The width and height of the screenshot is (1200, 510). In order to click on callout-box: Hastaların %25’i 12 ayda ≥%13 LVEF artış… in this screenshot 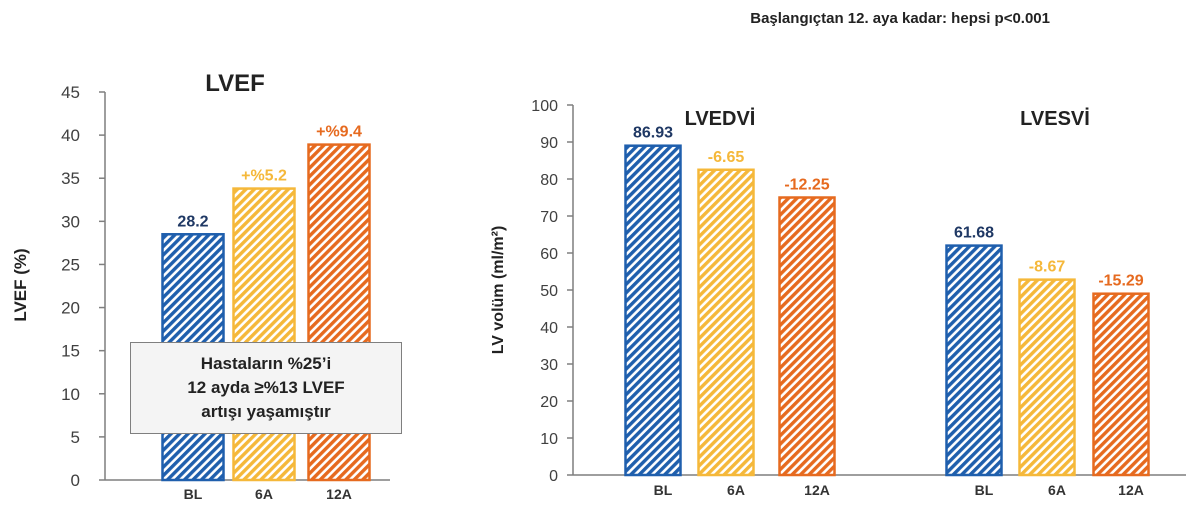, I will do `click(266, 388)`.